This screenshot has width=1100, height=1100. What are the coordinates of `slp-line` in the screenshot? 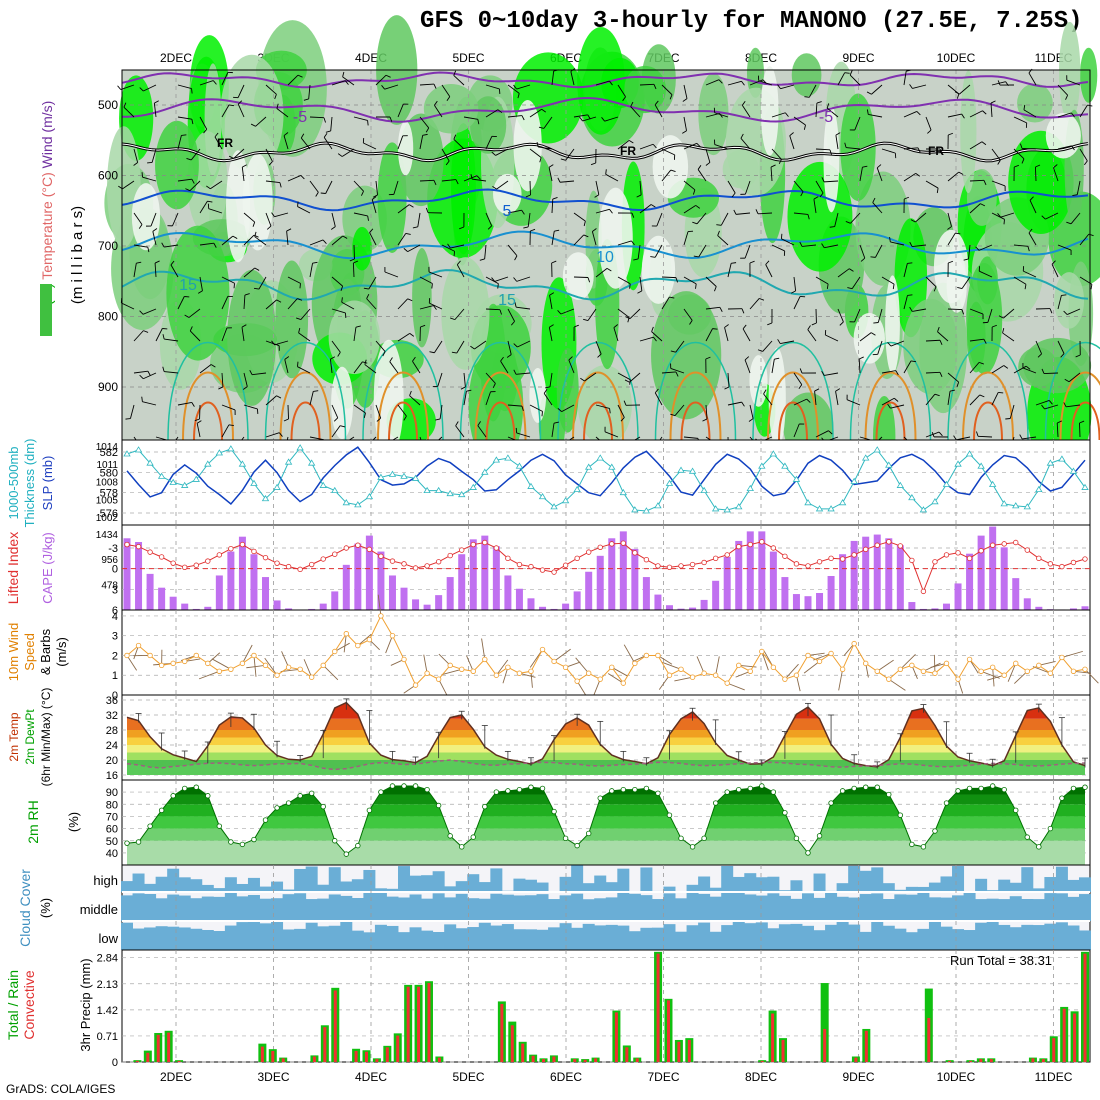 It's located at (606, 476).